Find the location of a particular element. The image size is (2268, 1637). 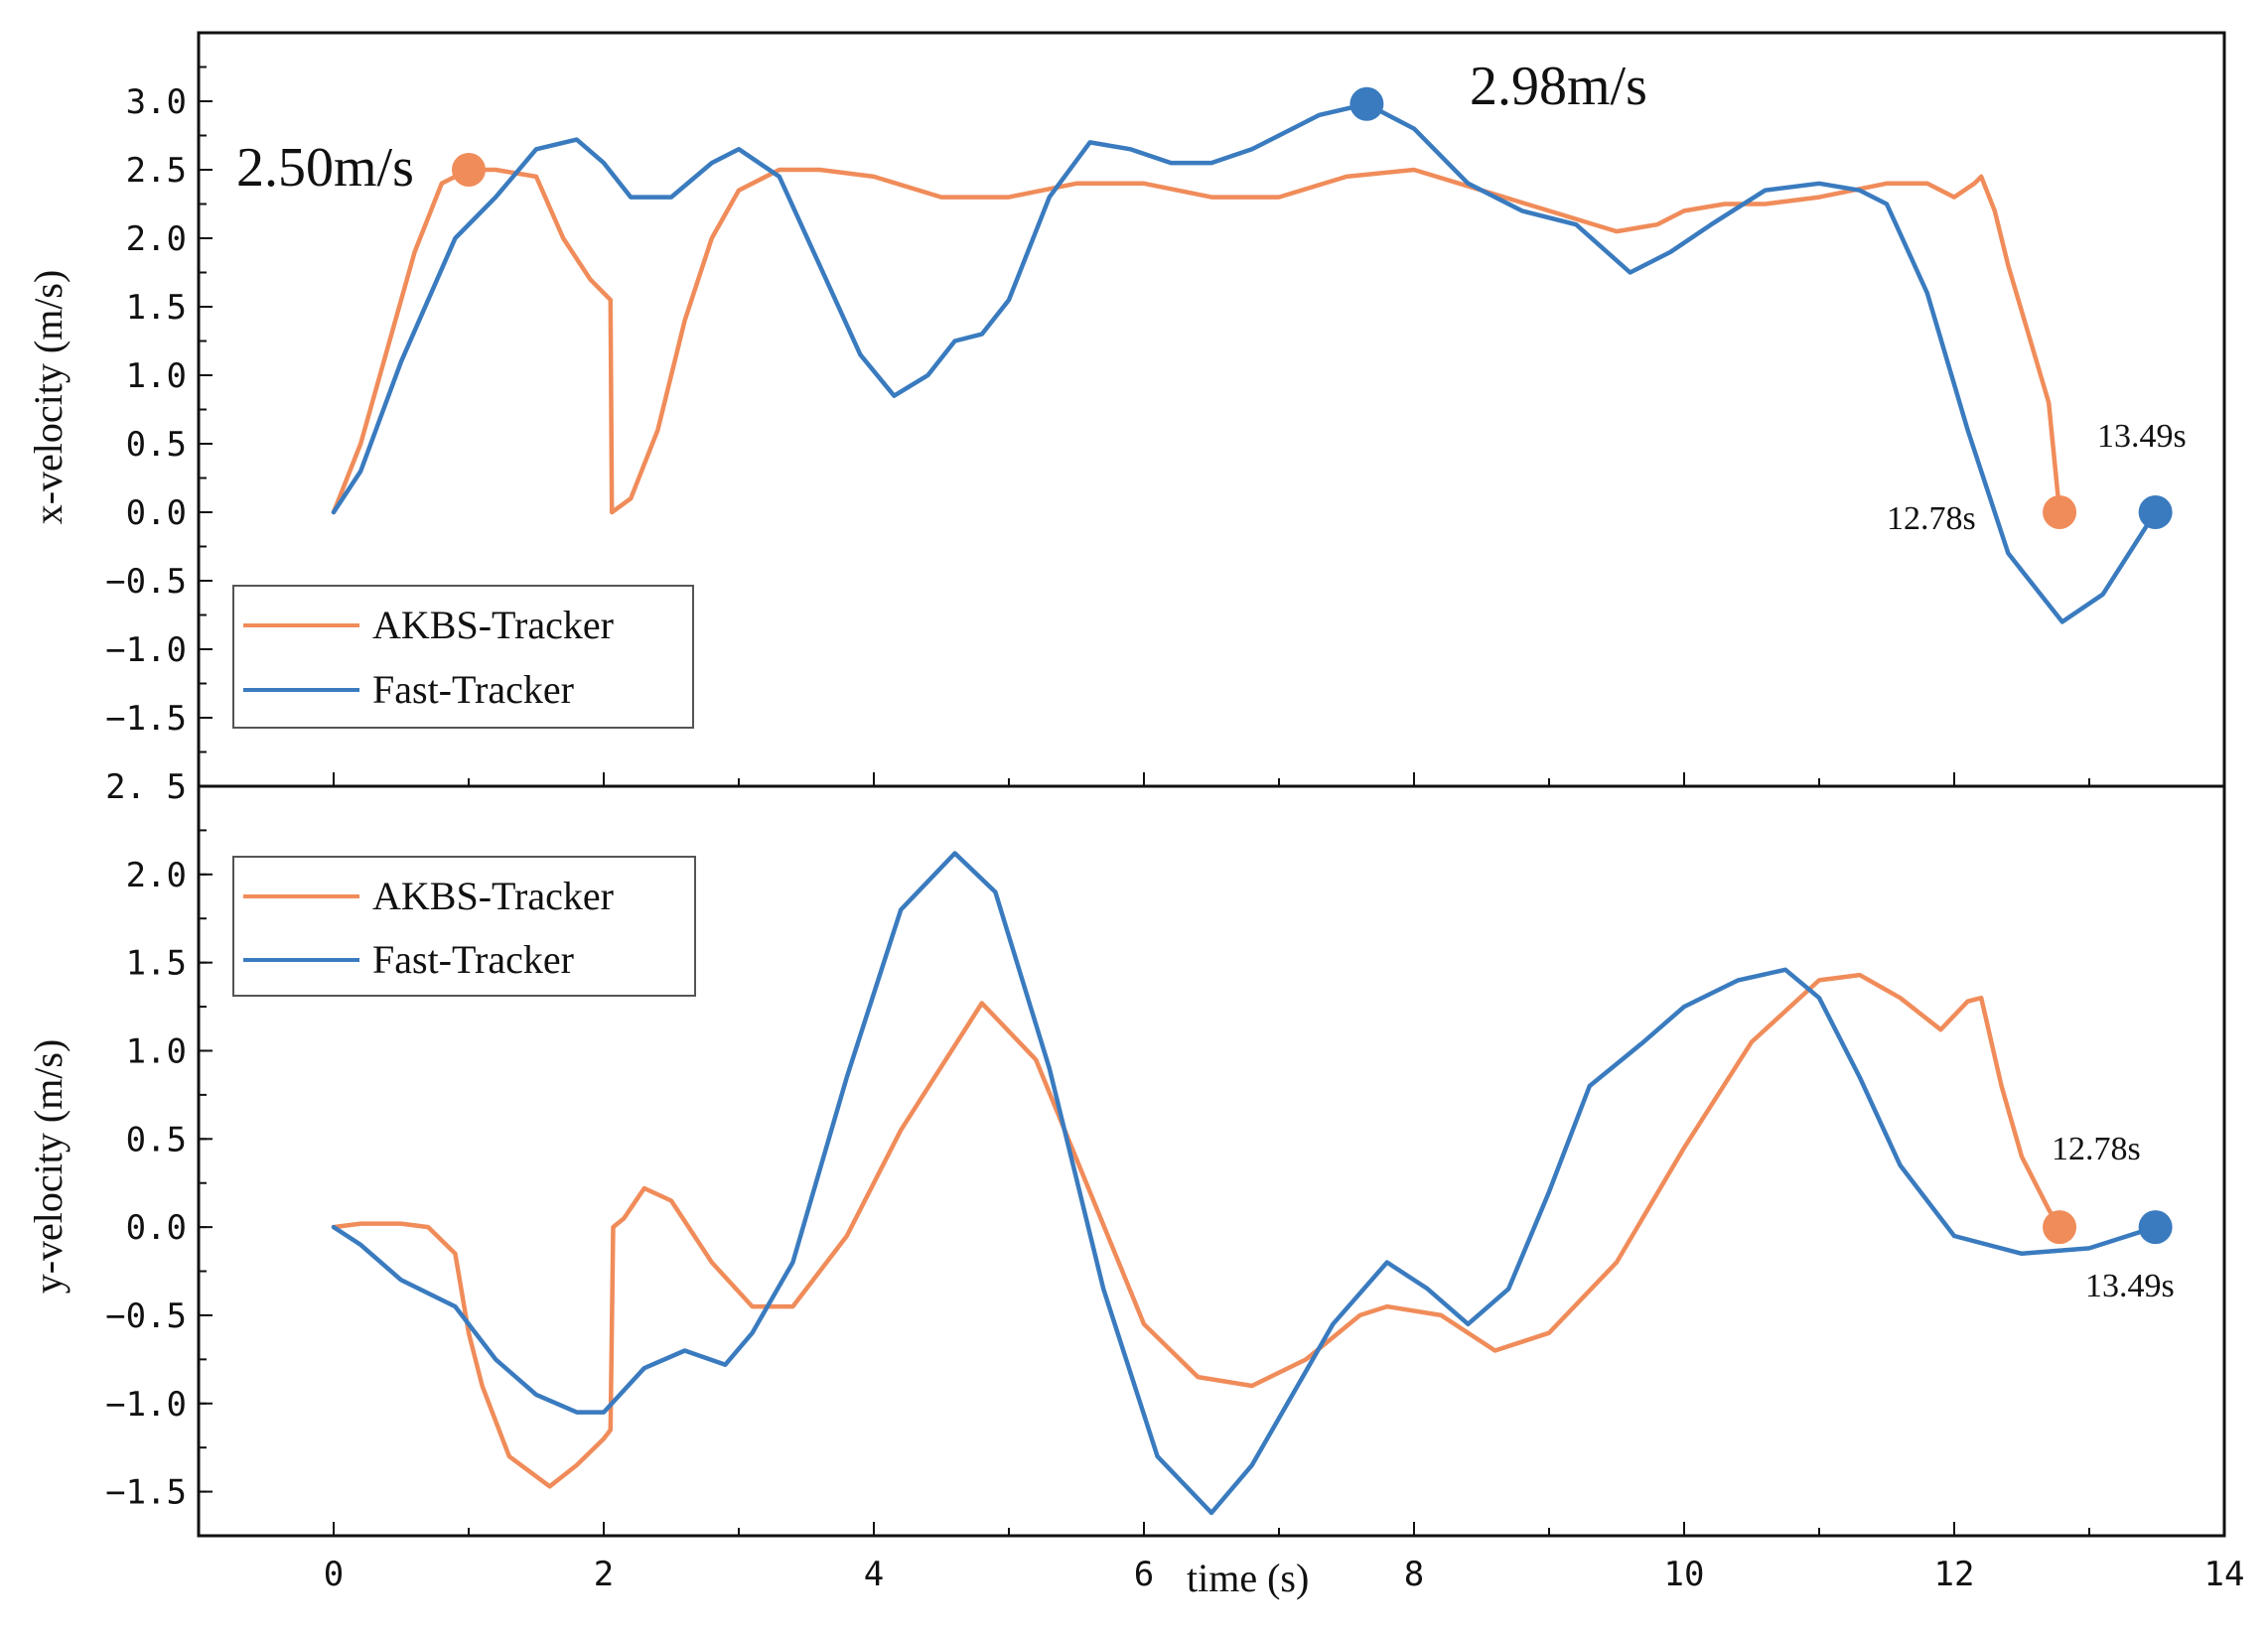

y-velocity-xtick-label: 14 is located at coordinates (2224, 1574).